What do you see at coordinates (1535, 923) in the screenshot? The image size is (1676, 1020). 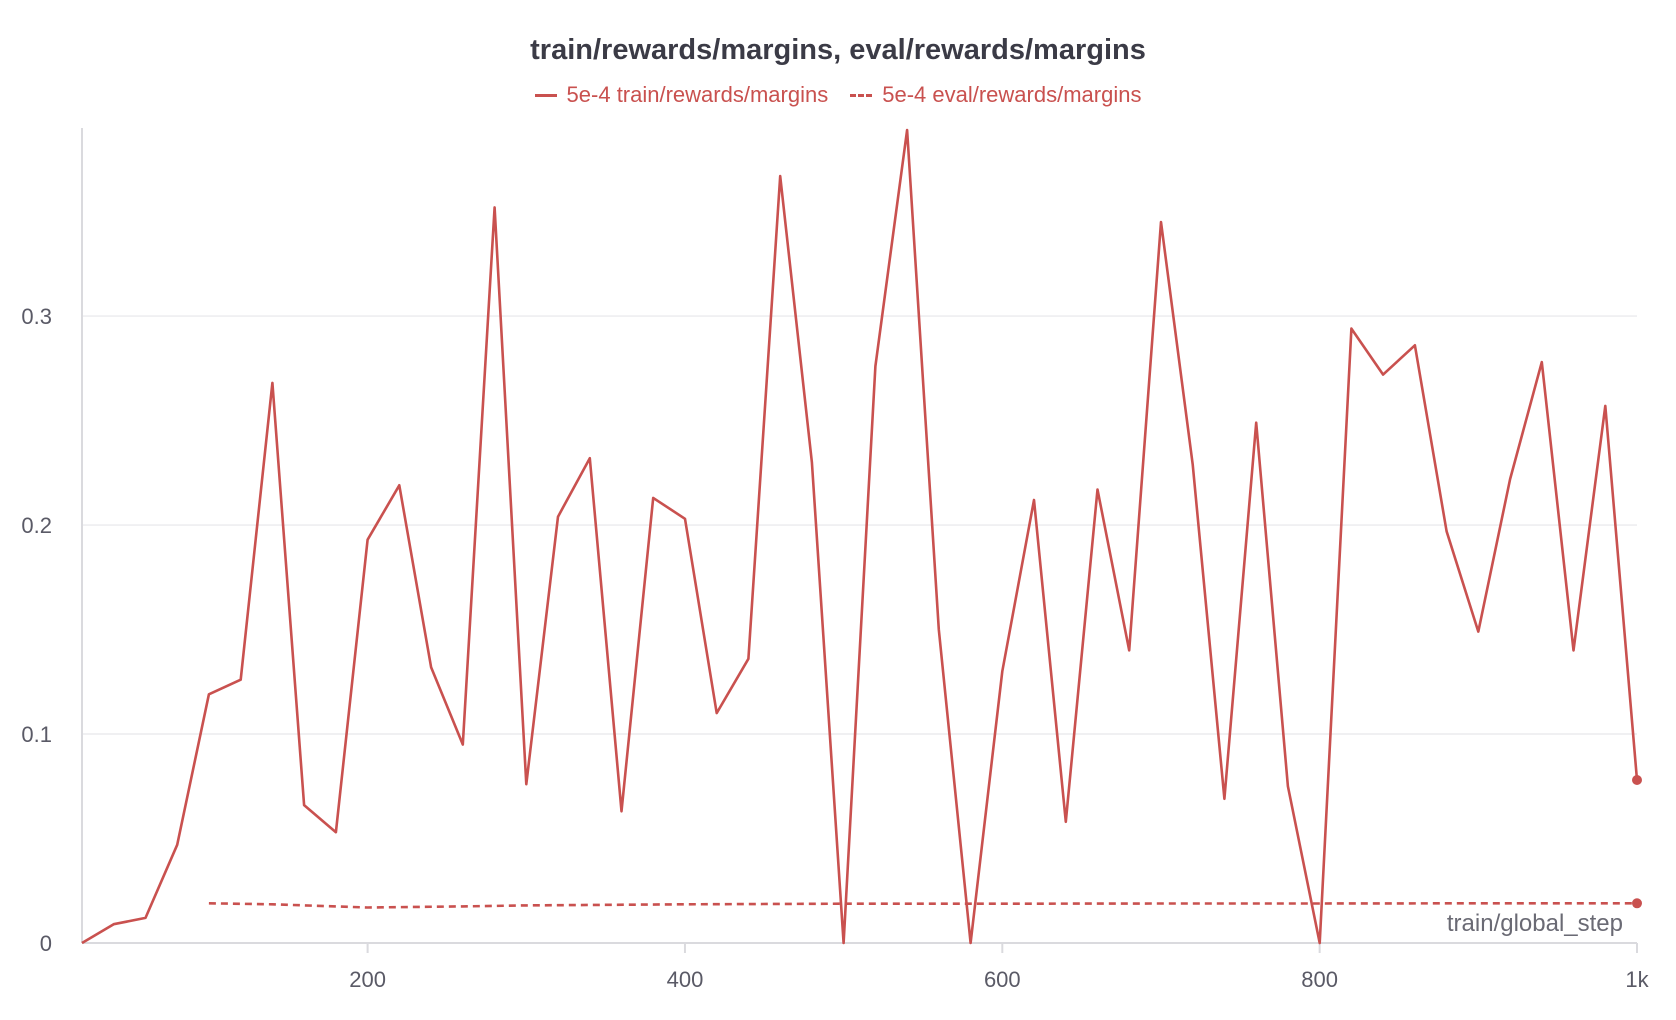 I see `x-axis-title: train/global_step` at bounding box center [1535, 923].